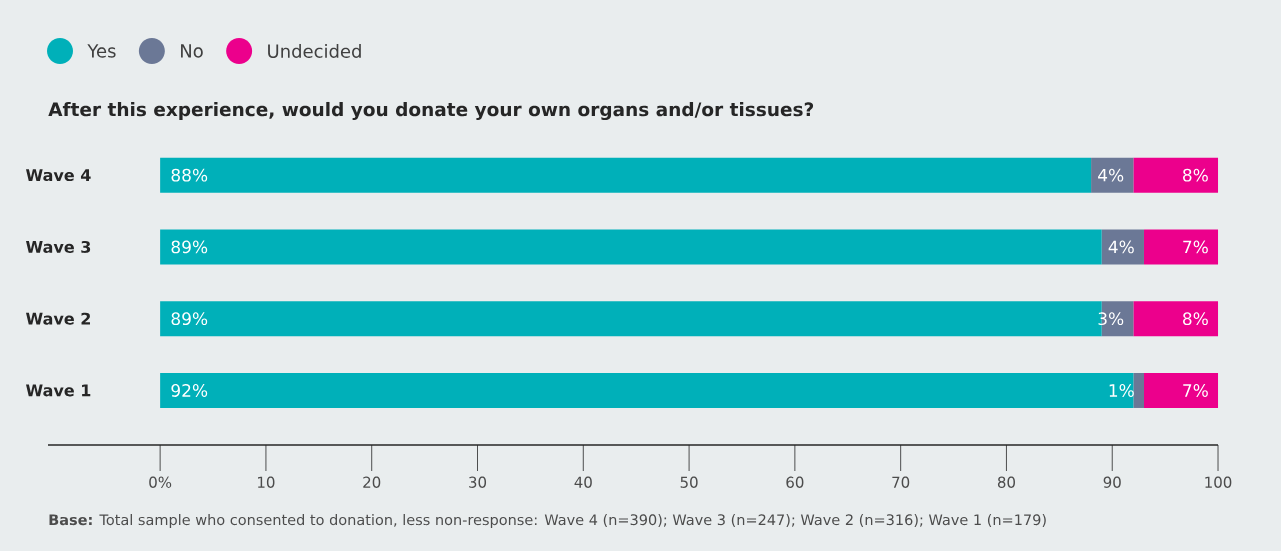  Describe the element at coordinates (1112, 482) in the screenshot. I see `x-tick-label: 90` at that location.